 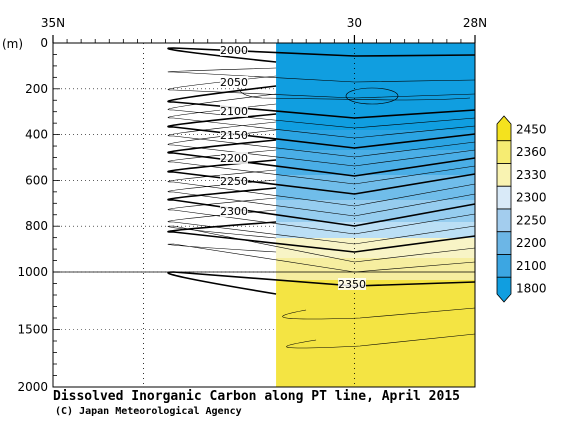 What do you see at coordinates (354, 23) in the screenshot?
I see `x-tick-label-30: 30` at bounding box center [354, 23].